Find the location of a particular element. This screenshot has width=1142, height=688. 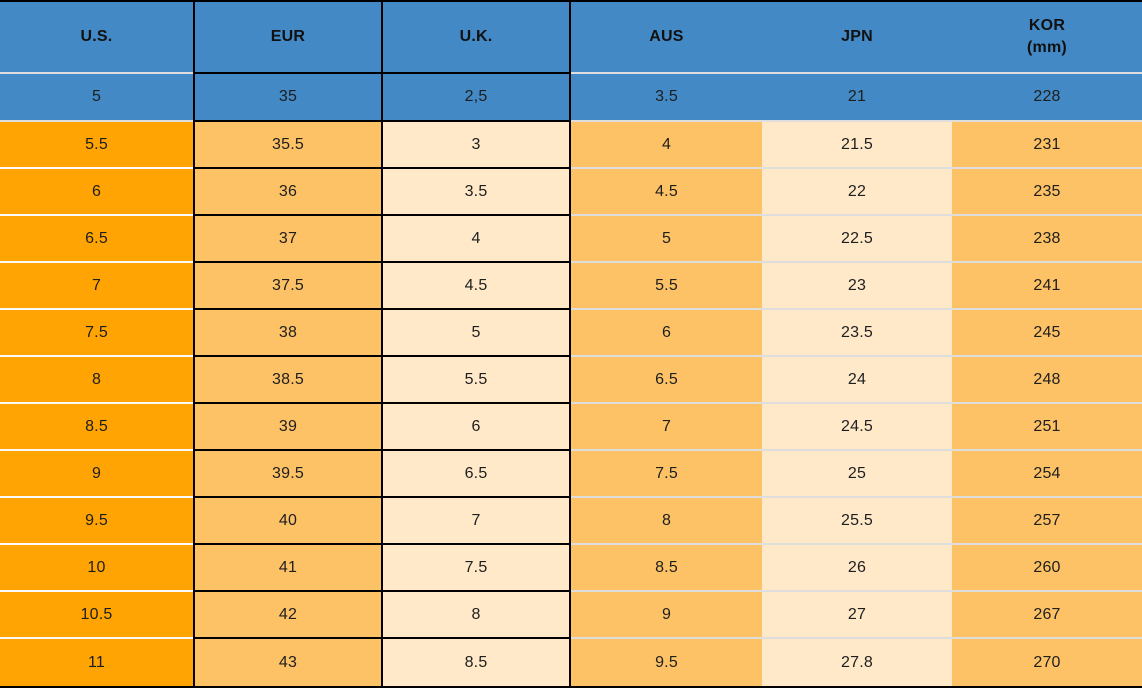

table-row: 11 43 8.5 9.5 27.8 270 is located at coordinates (571, 662).